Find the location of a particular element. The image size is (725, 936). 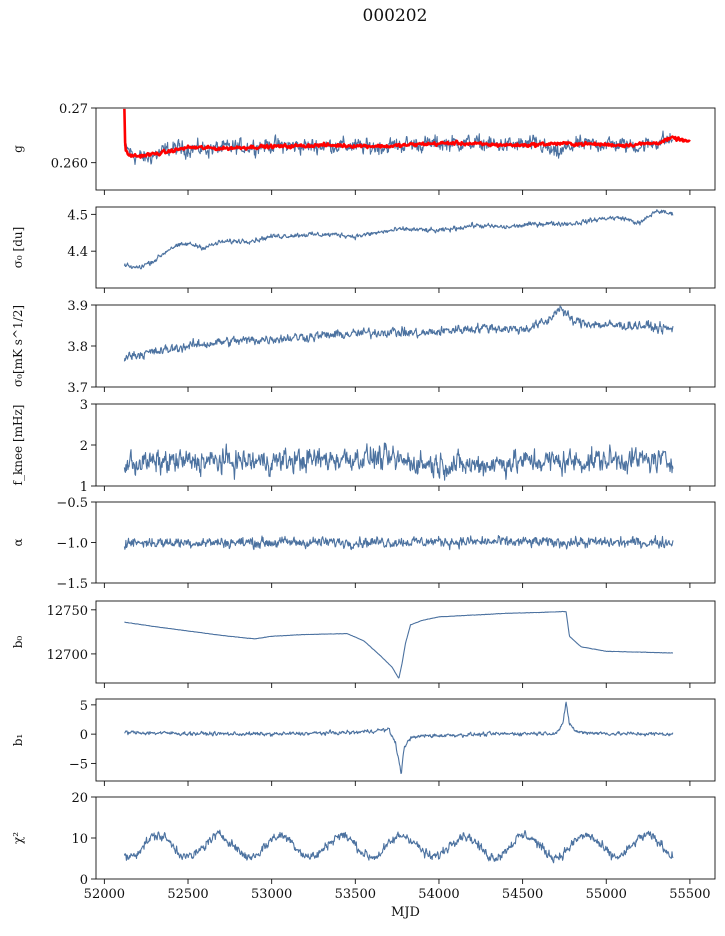

ytick-label-sigma0_mk: 3.7 is located at coordinates (77, 388).